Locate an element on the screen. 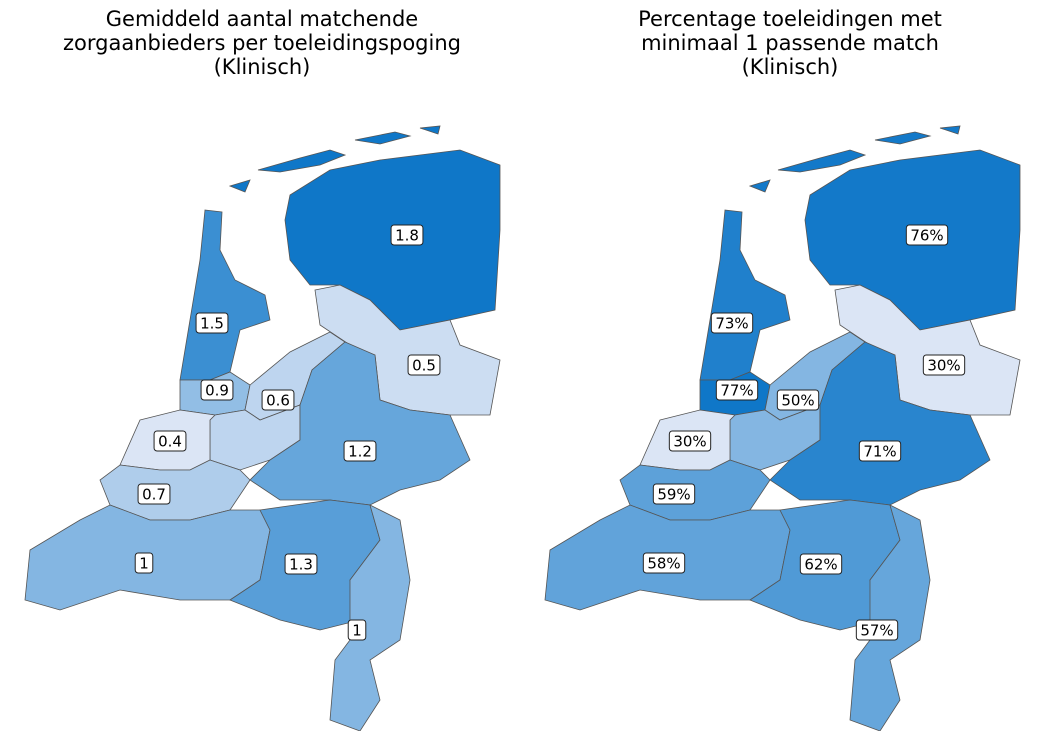  value-label: 50% is located at coordinates (797, 401).